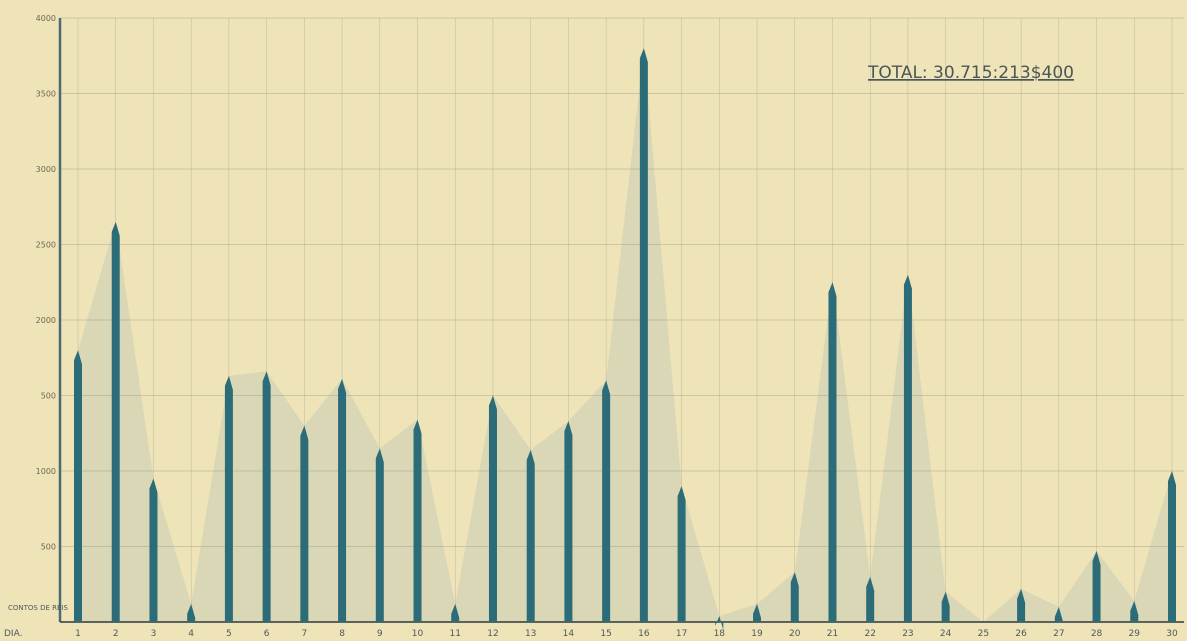  Describe the element at coordinates (342, 634) in the screenshot. I see `x-tick-label: 8` at that location.